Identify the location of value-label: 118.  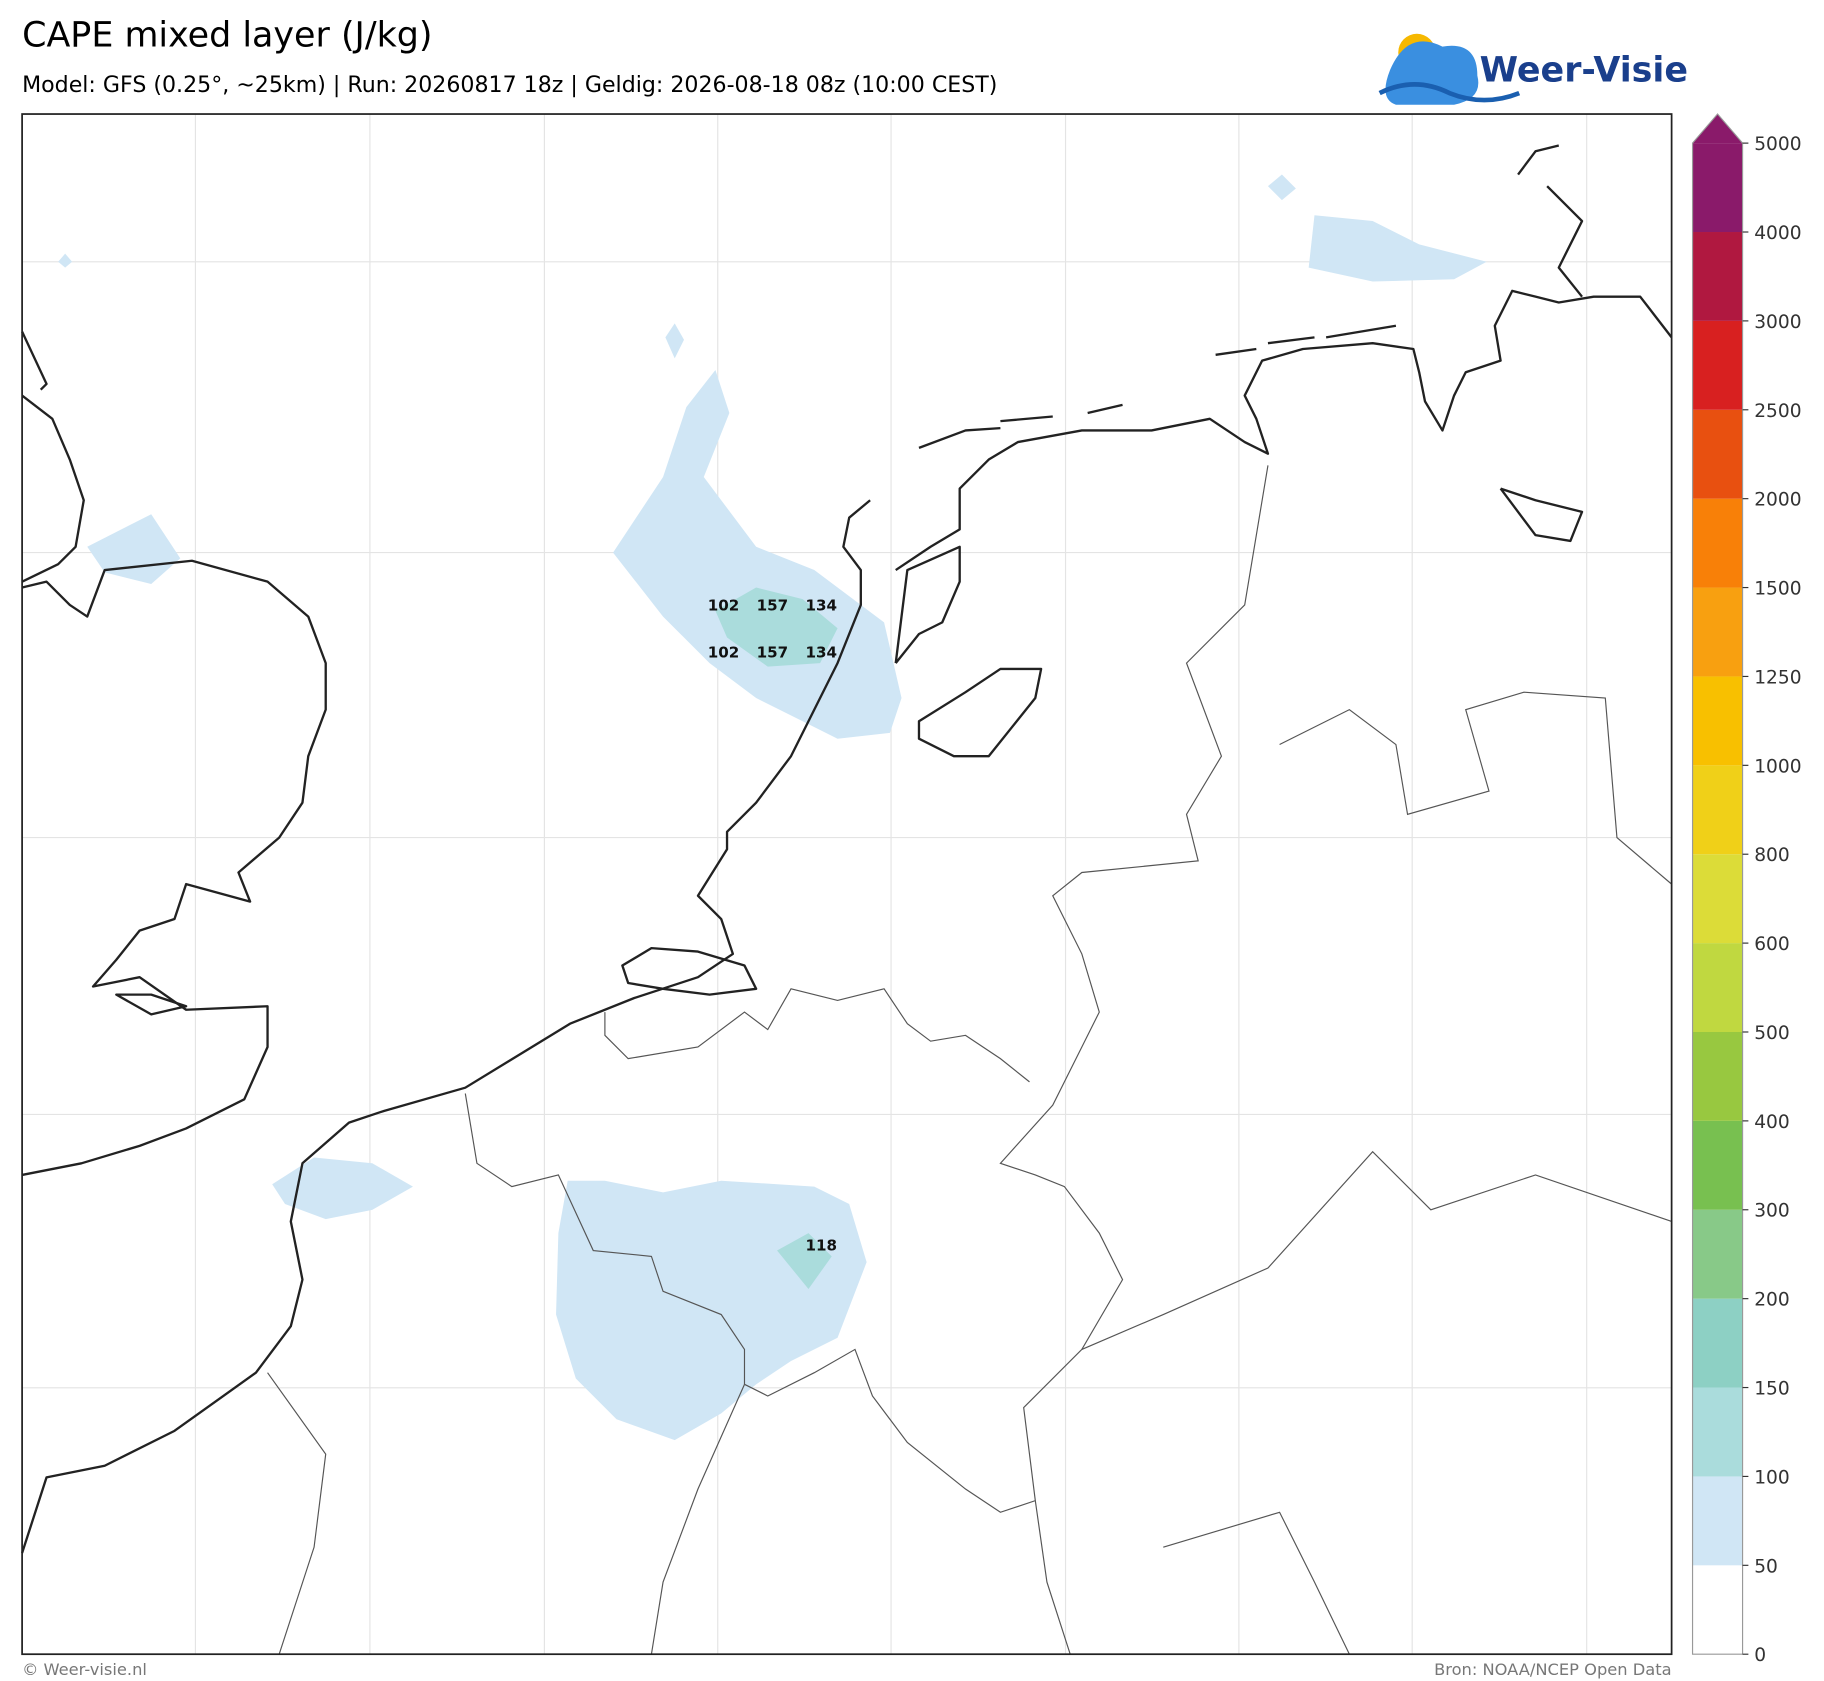
(821, 1246).